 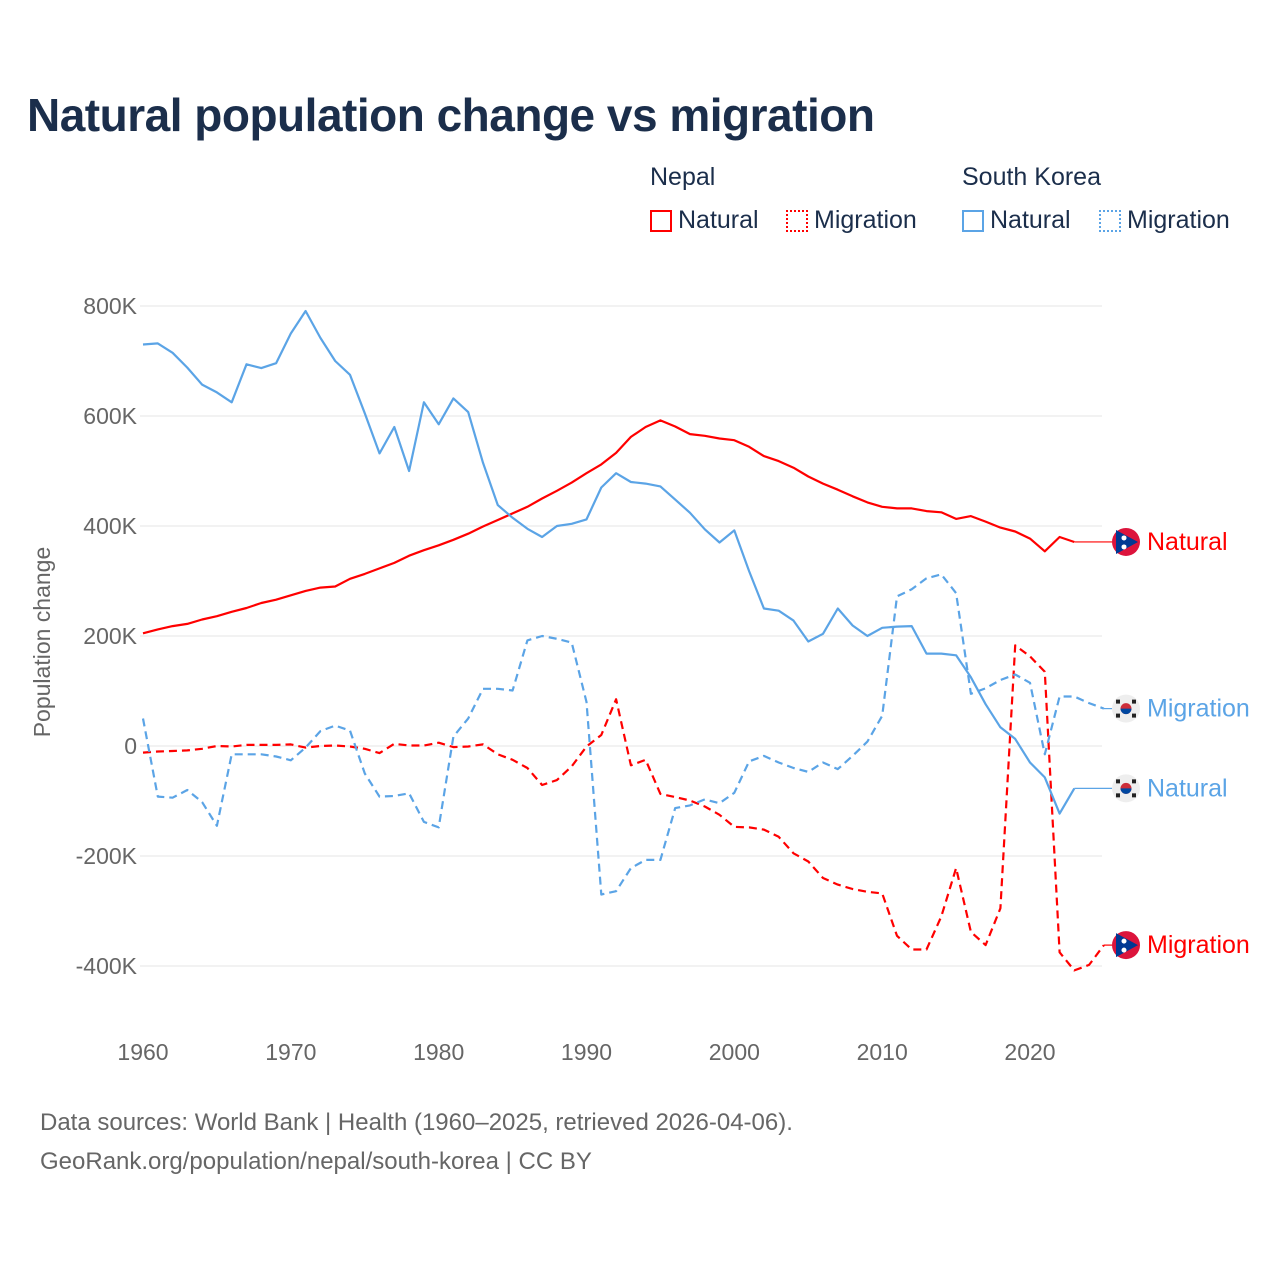 I want to click on y-tick-label: 600K, so click(x=110, y=416).